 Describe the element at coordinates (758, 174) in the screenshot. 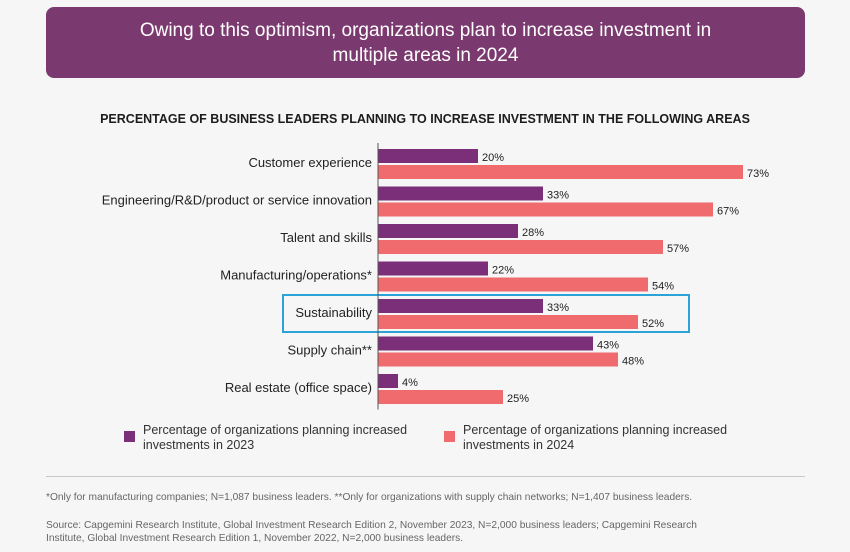

I see `value-label-2024-customer-experience: 73%` at that location.